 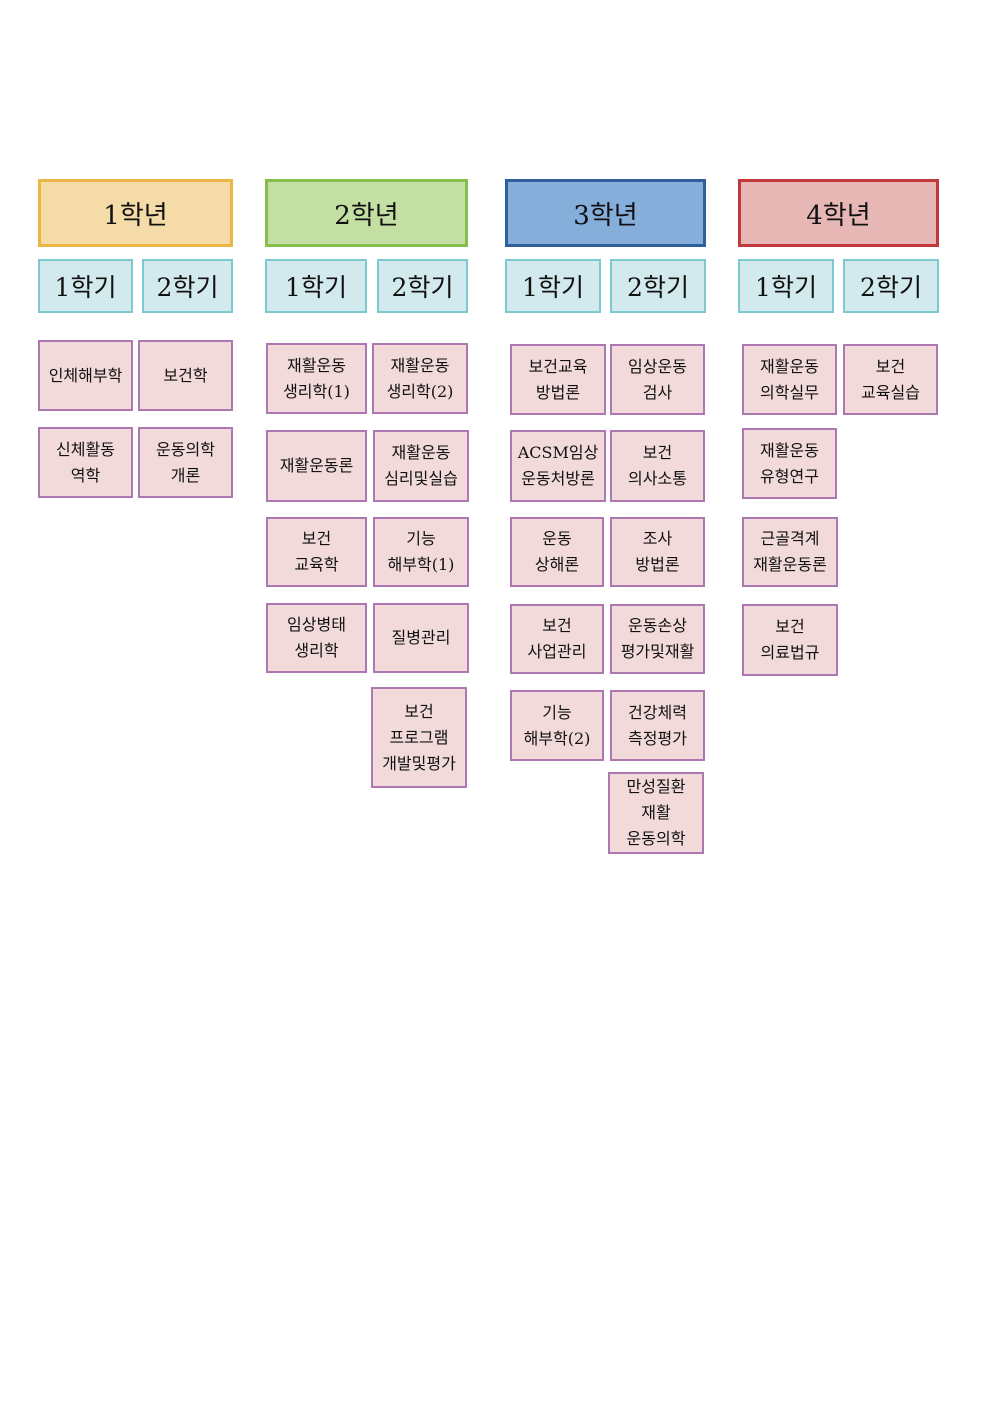 What do you see at coordinates (789, 392) in the screenshot?
I see `course-name-line: 의학실무` at bounding box center [789, 392].